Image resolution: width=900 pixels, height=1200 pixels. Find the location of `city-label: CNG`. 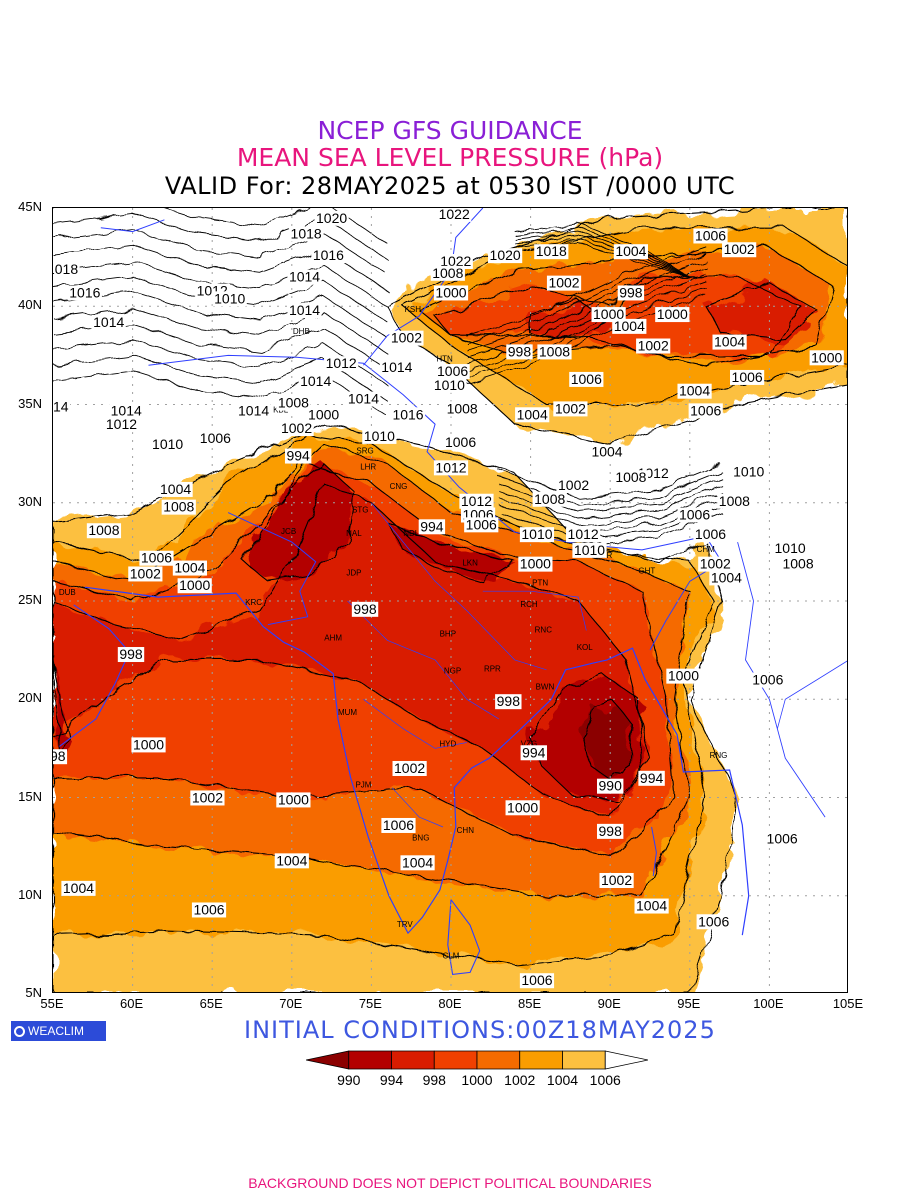

city-label: CNG is located at coordinates (399, 486).